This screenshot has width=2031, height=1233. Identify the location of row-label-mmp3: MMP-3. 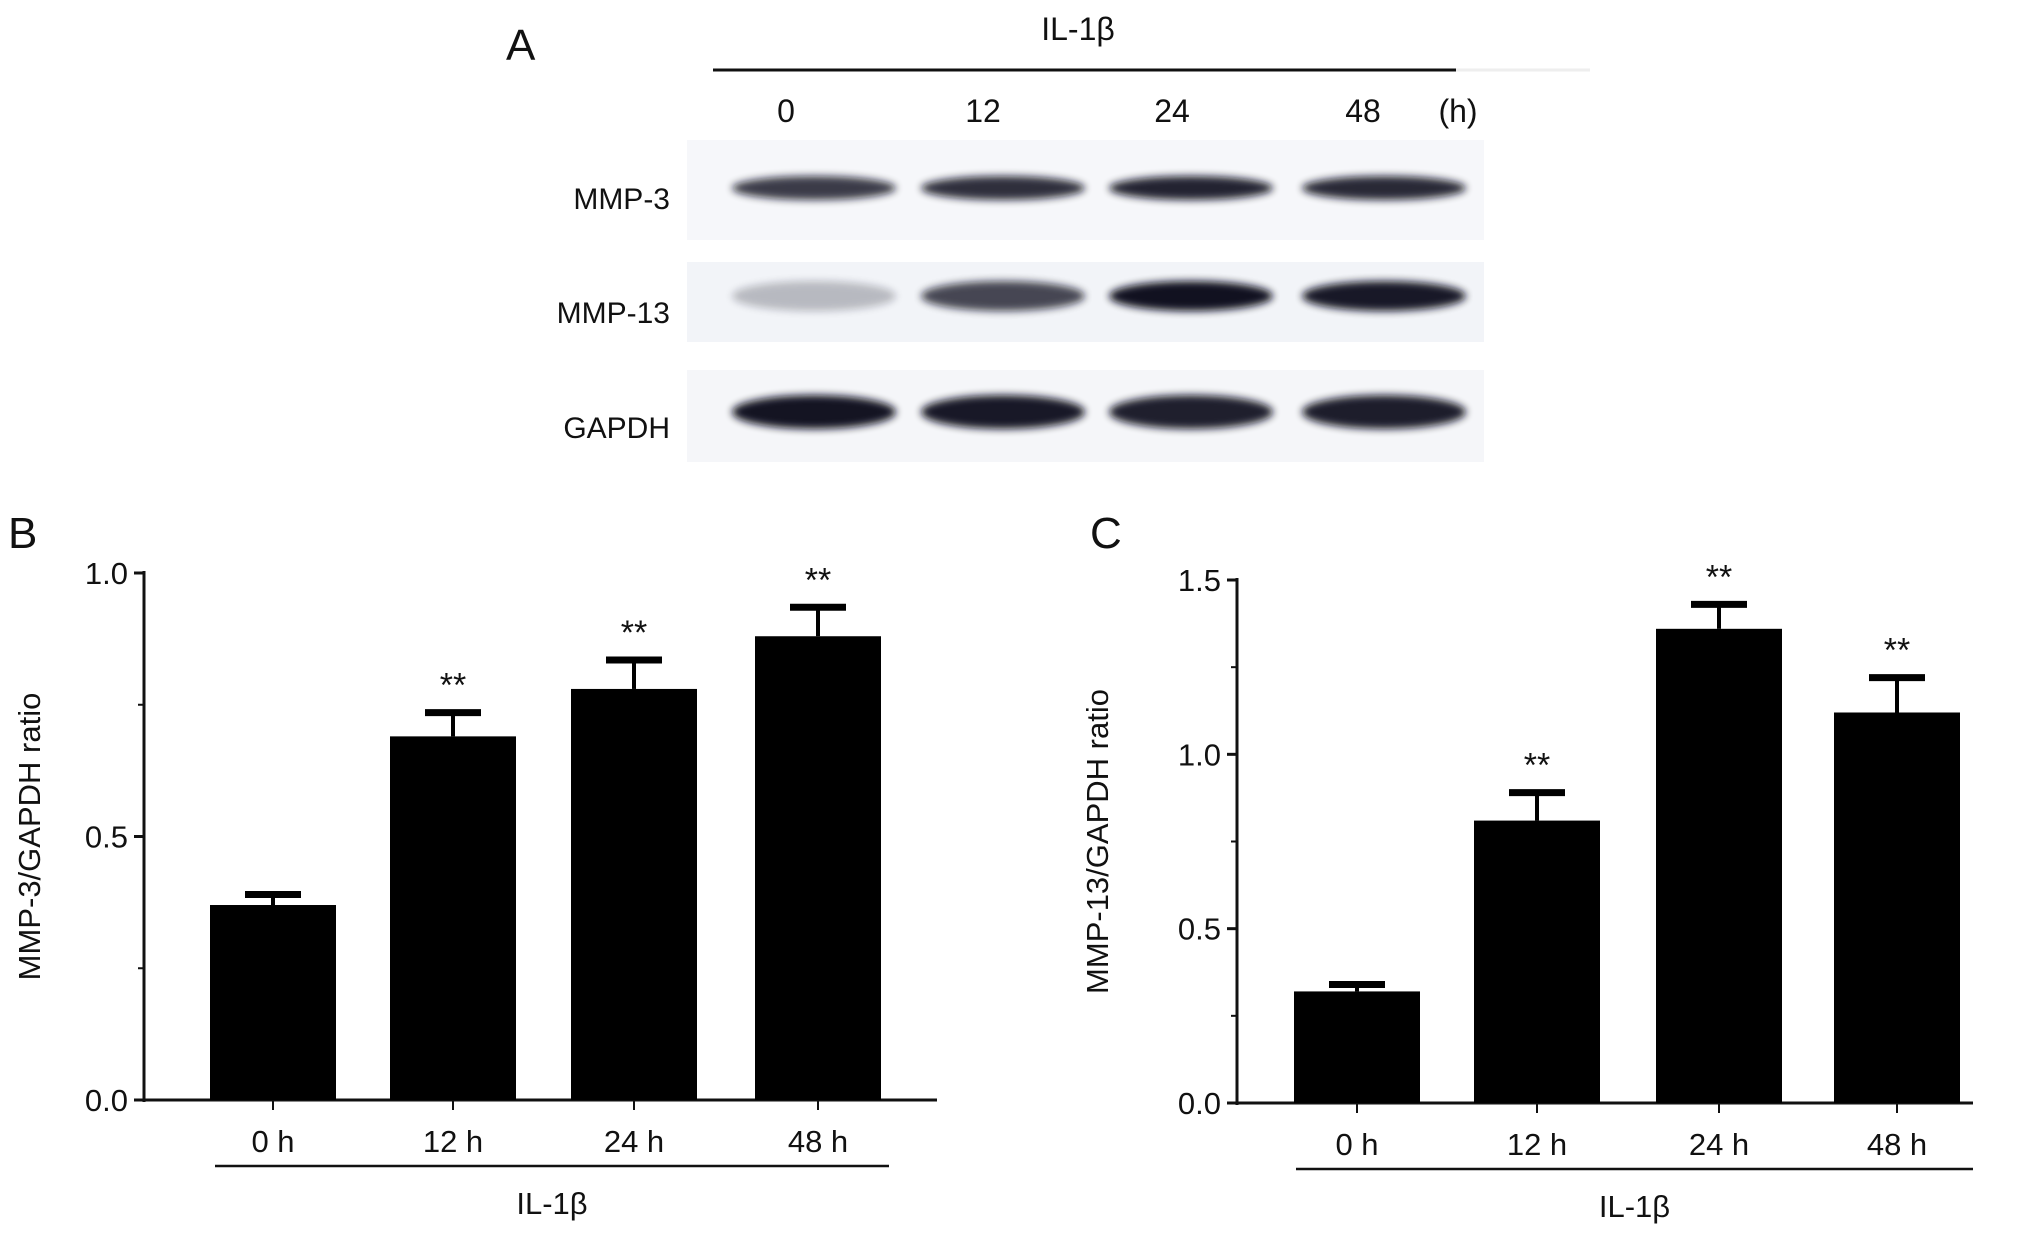
(621, 199).